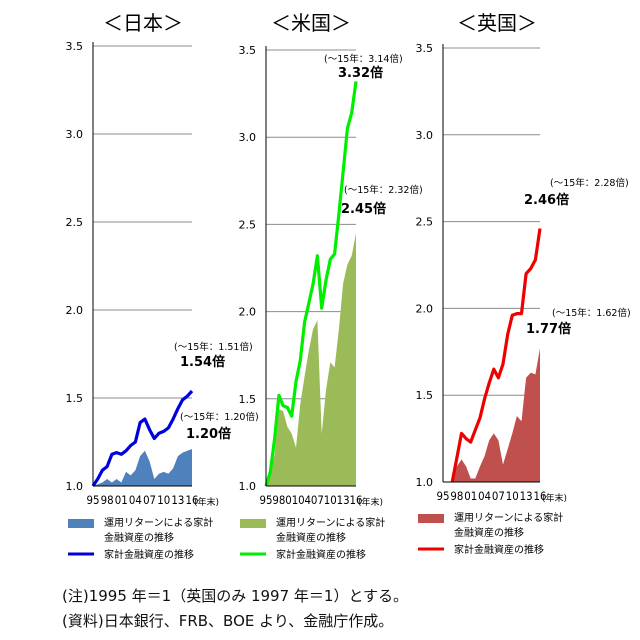 Image resolution: width=640 pixels, height=640 pixels. What do you see at coordinates (548, 329) in the screenshot?
I see `annotation-value: 1.77倍` at bounding box center [548, 329].